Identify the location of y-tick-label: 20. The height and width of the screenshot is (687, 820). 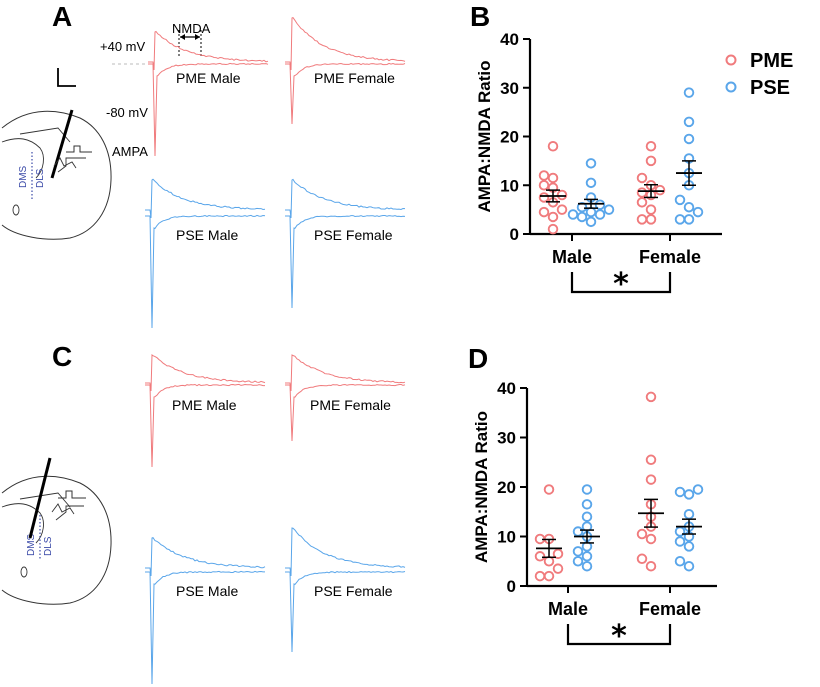
(506, 487).